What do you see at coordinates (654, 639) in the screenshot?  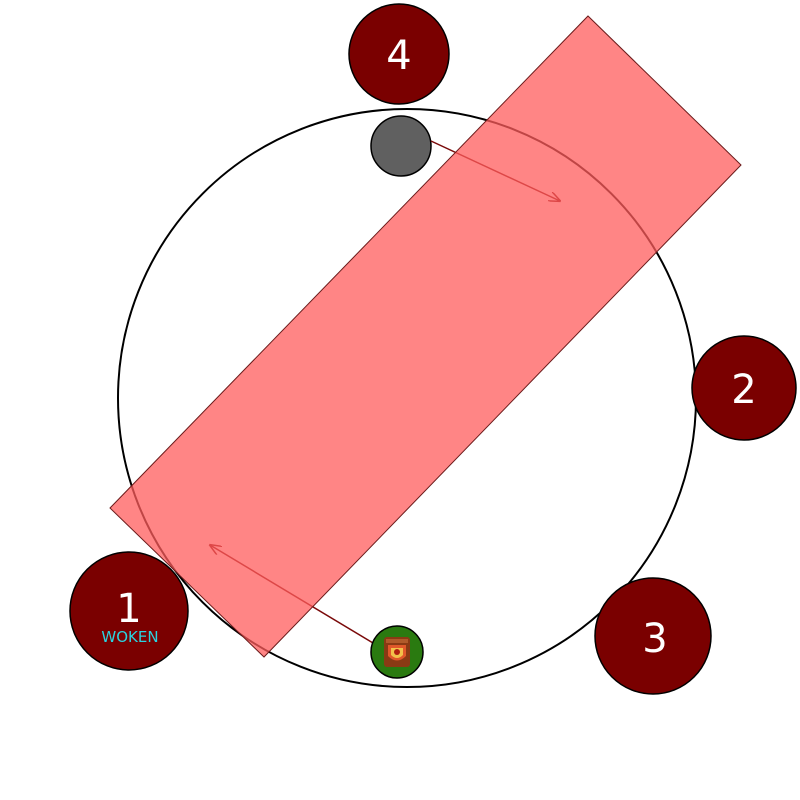 I see `marker-3-label: 3` at bounding box center [654, 639].